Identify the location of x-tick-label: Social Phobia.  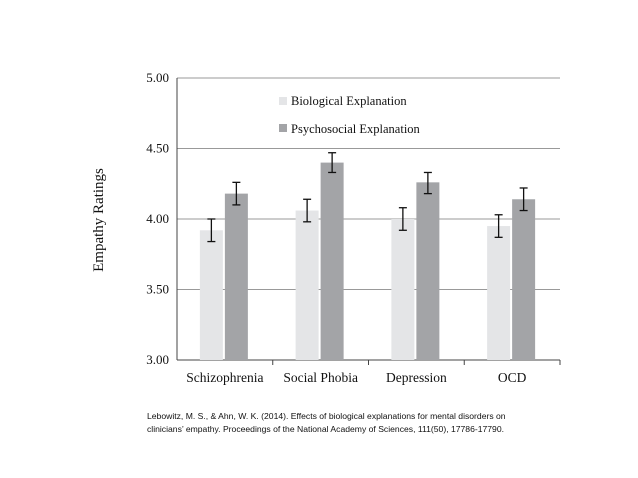
(320, 377).